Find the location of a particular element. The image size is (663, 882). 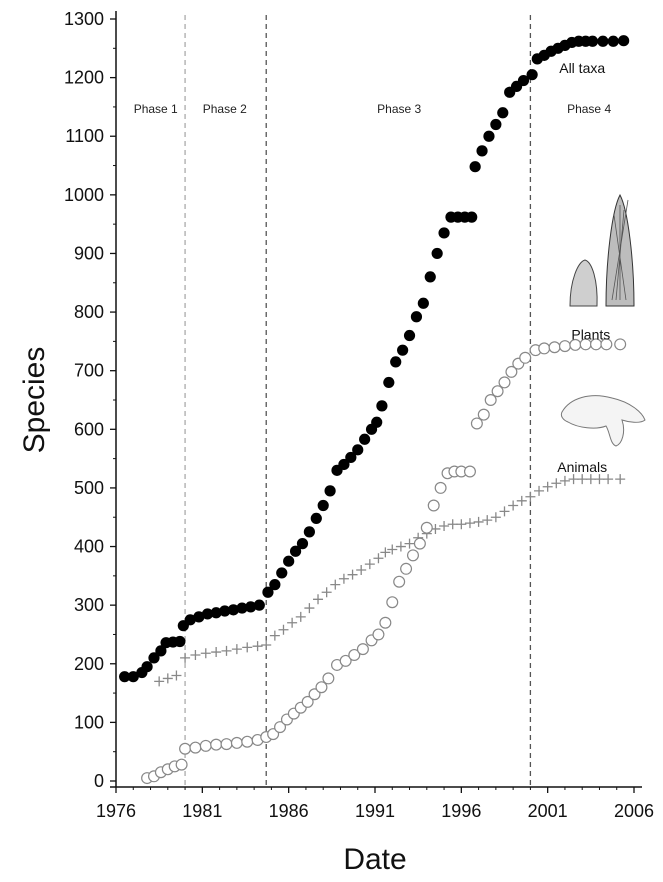

y-axis-title: Species is located at coordinates (34, 400).